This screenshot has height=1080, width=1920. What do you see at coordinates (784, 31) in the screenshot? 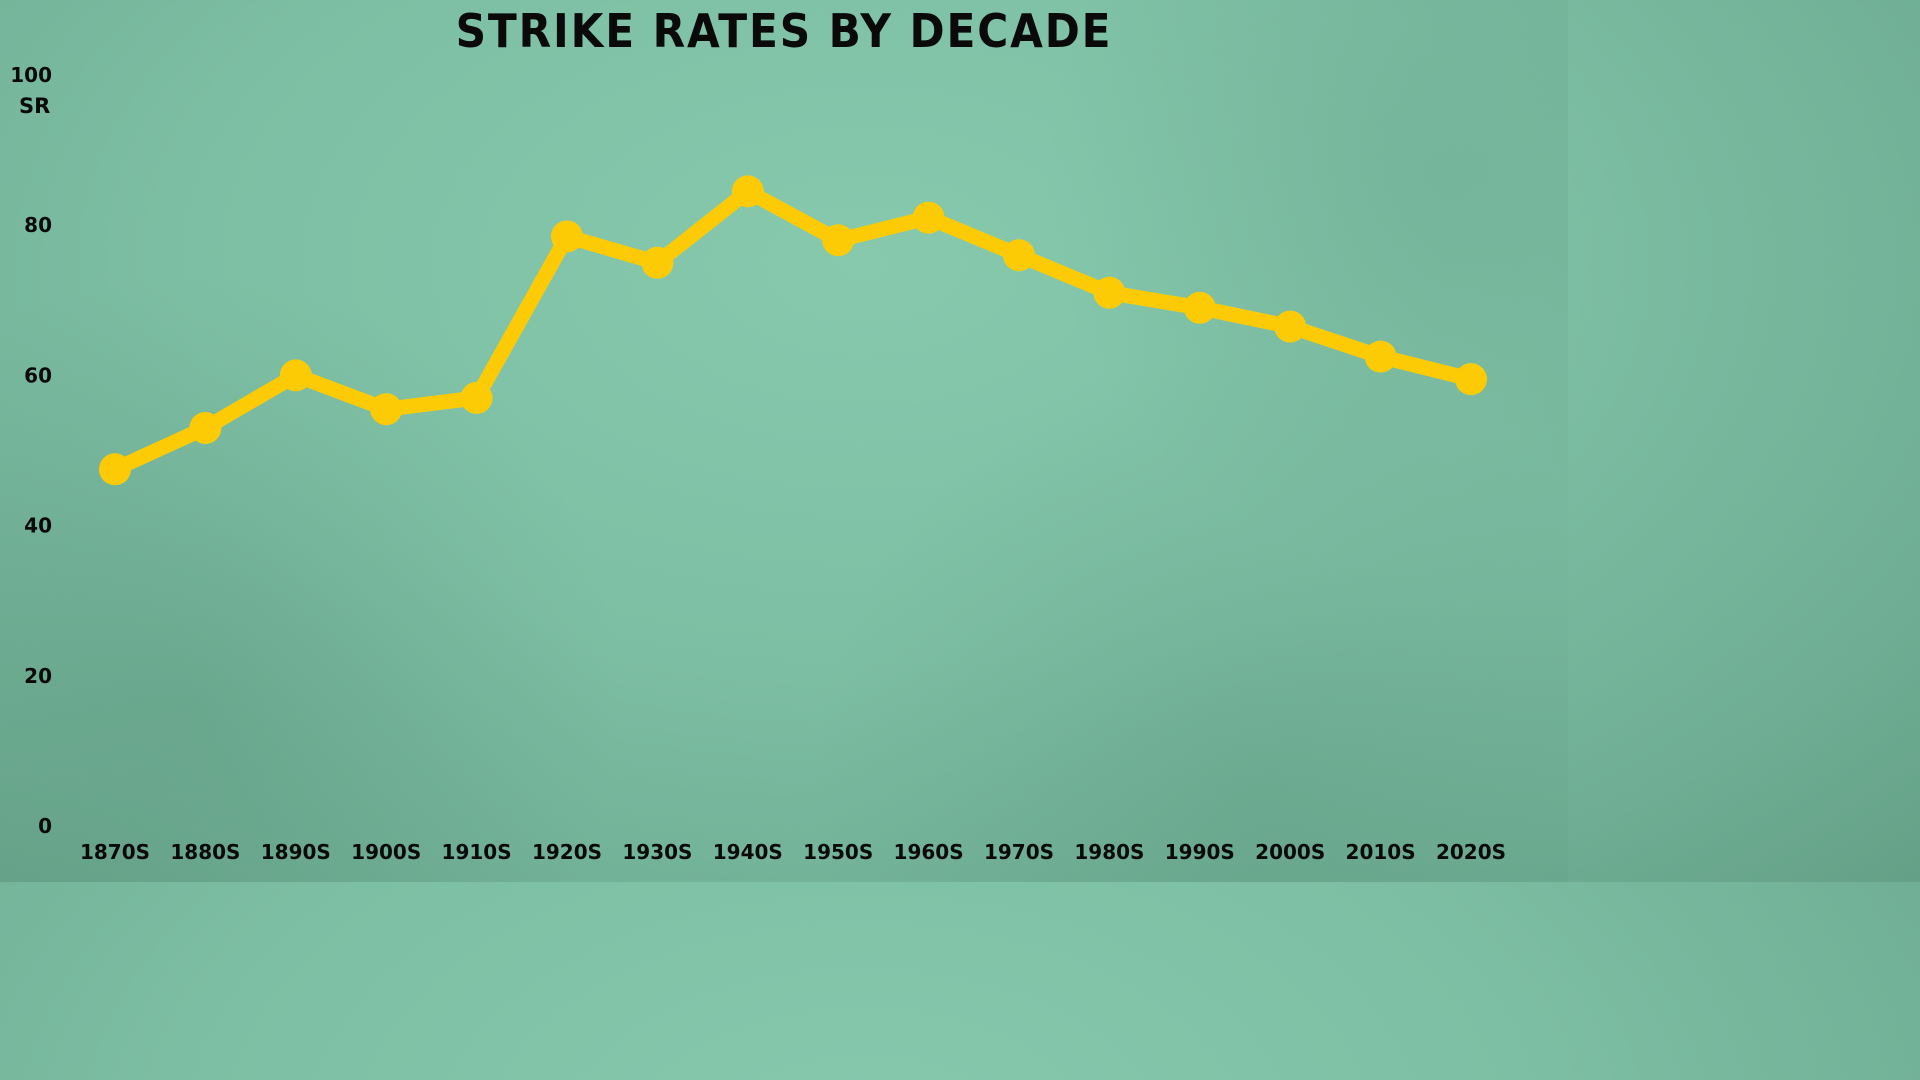
I see `chart-title: STRIKE RATES BY DECADE` at bounding box center [784, 31].